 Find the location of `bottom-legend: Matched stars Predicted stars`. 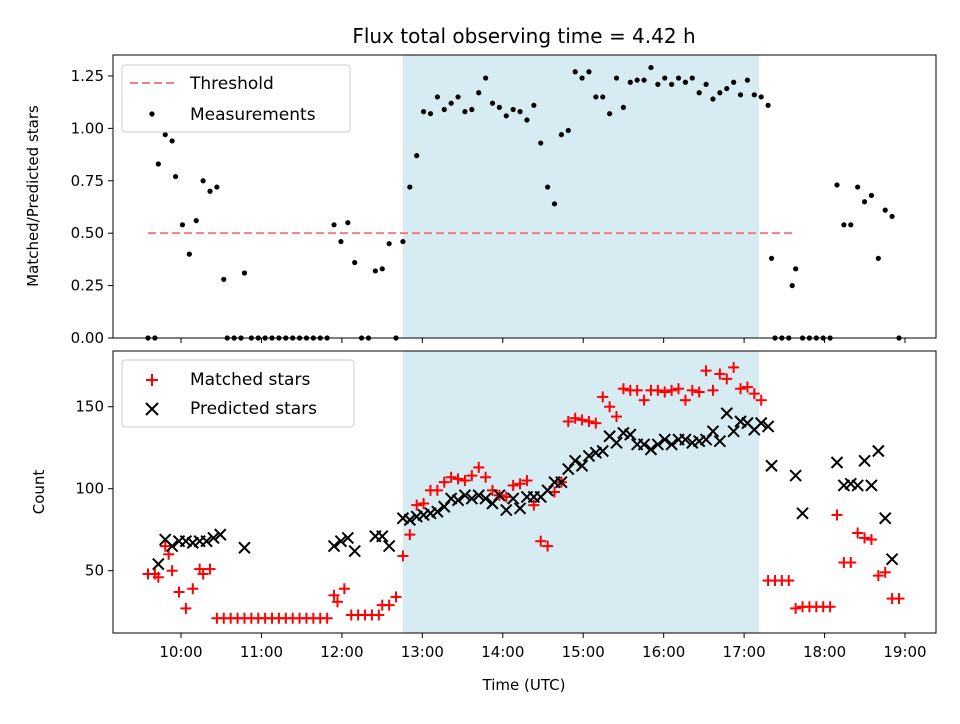

bottom-legend: Matched stars Predicted stars is located at coordinates (238, 393).